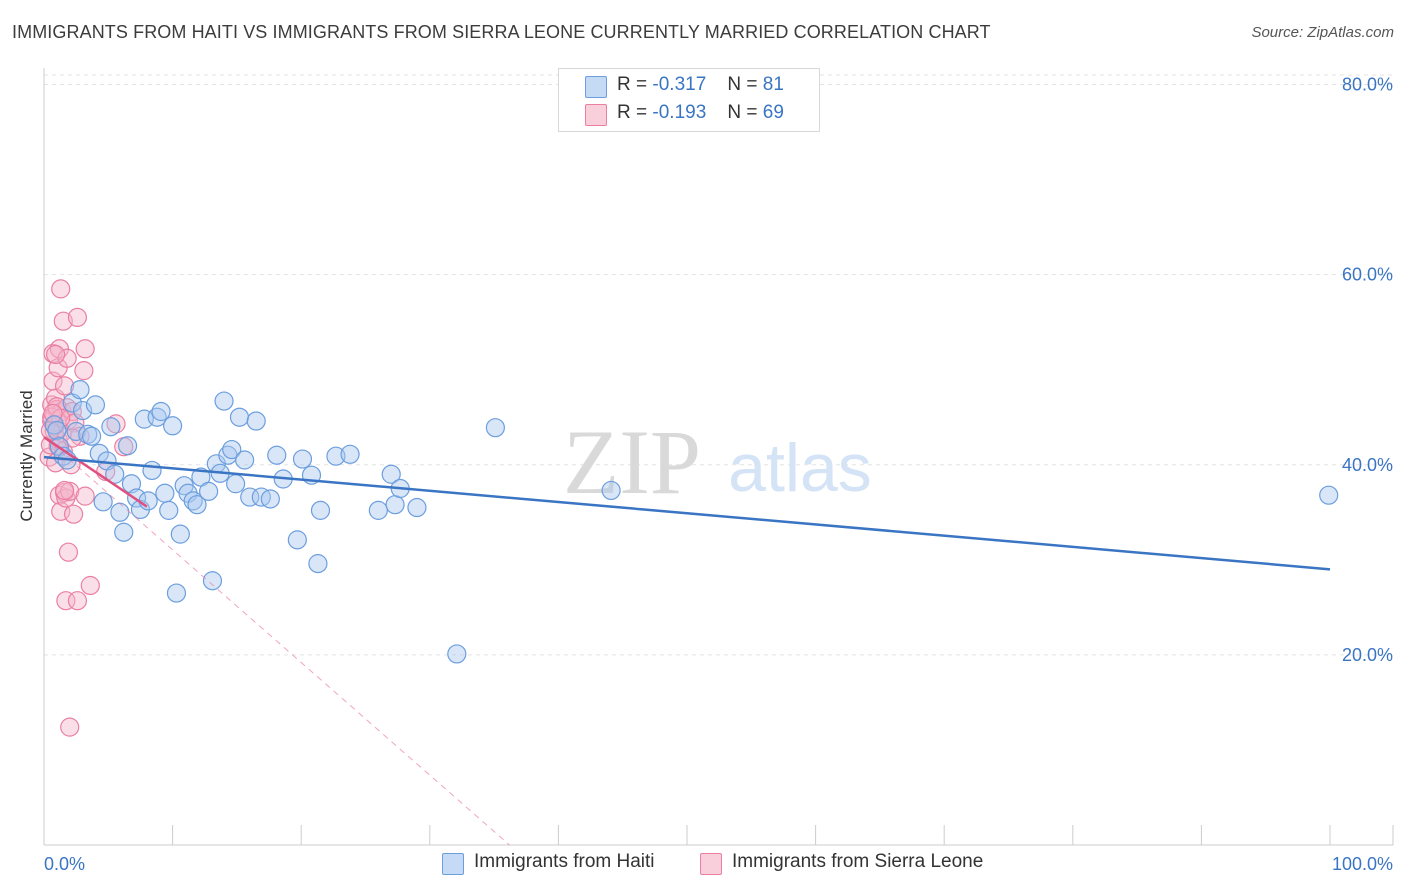  What do you see at coordinates (632, 462) in the screenshot?
I see `watermark-zip: ZIP` at bounding box center [632, 462].